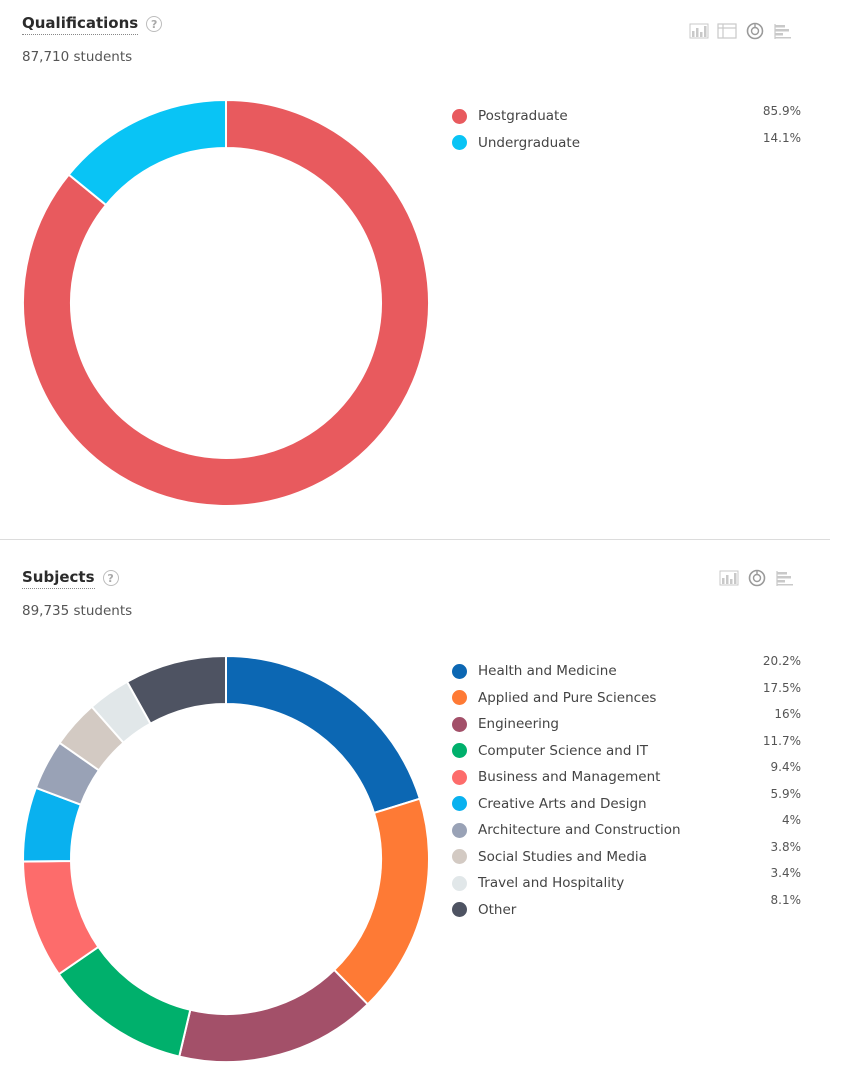  What do you see at coordinates (627, 116) in the screenshot?
I see `legend-item-postgraduate: Postgraduate 85.9%` at bounding box center [627, 116].